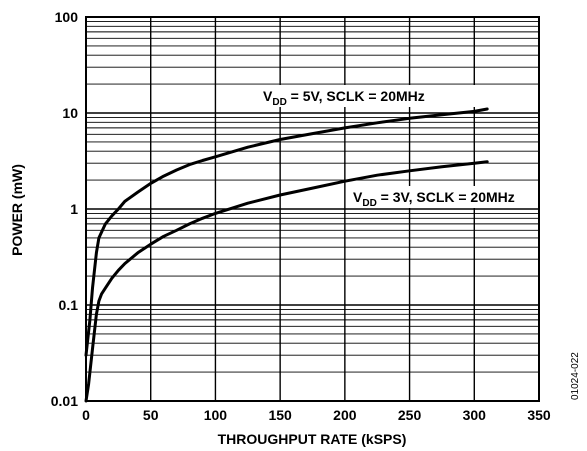  Describe the element at coordinates (345, 415) in the screenshot. I see `x-tick-label-200: 200` at that location.